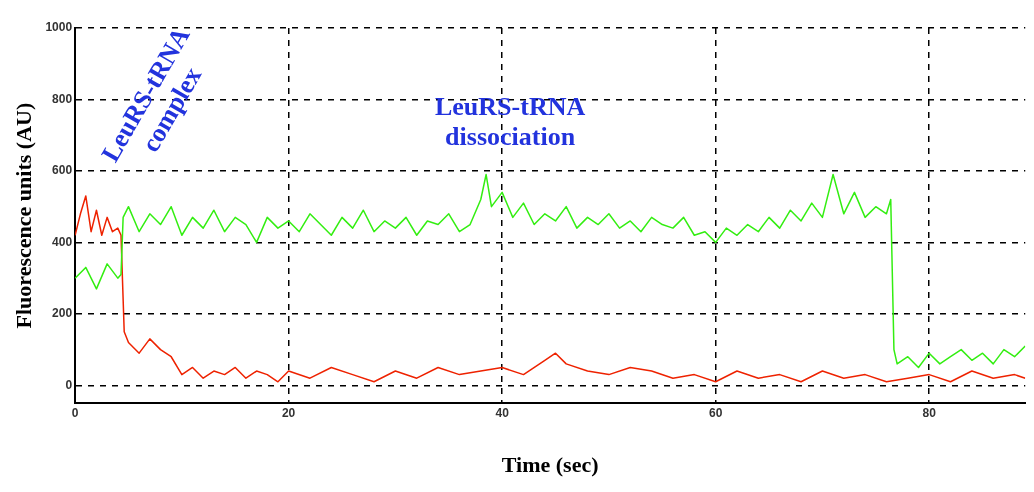 This screenshot has height=492, width=1034. What do you see at coordinates (288, 412) in the screenshot?
I see `x-tick-label: 20` at bounding box center [288, 412].